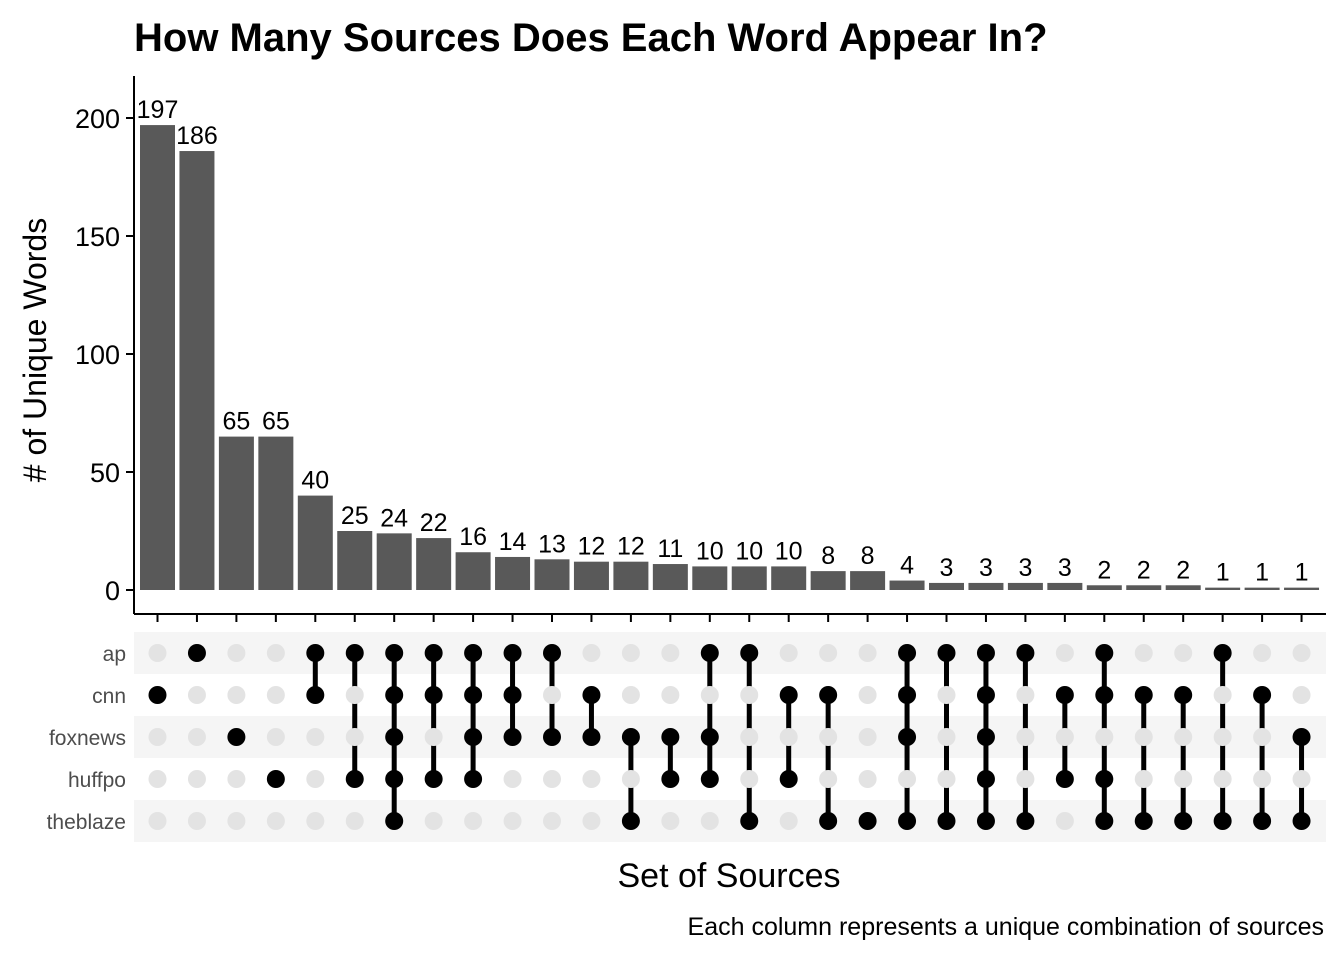 Image resolution: width=1344 pixels, height=960 pixels. What do you see at coordinates (730, 821) in the screenshot?
I see `matrix-stripe` at bounding box center [730, 821].